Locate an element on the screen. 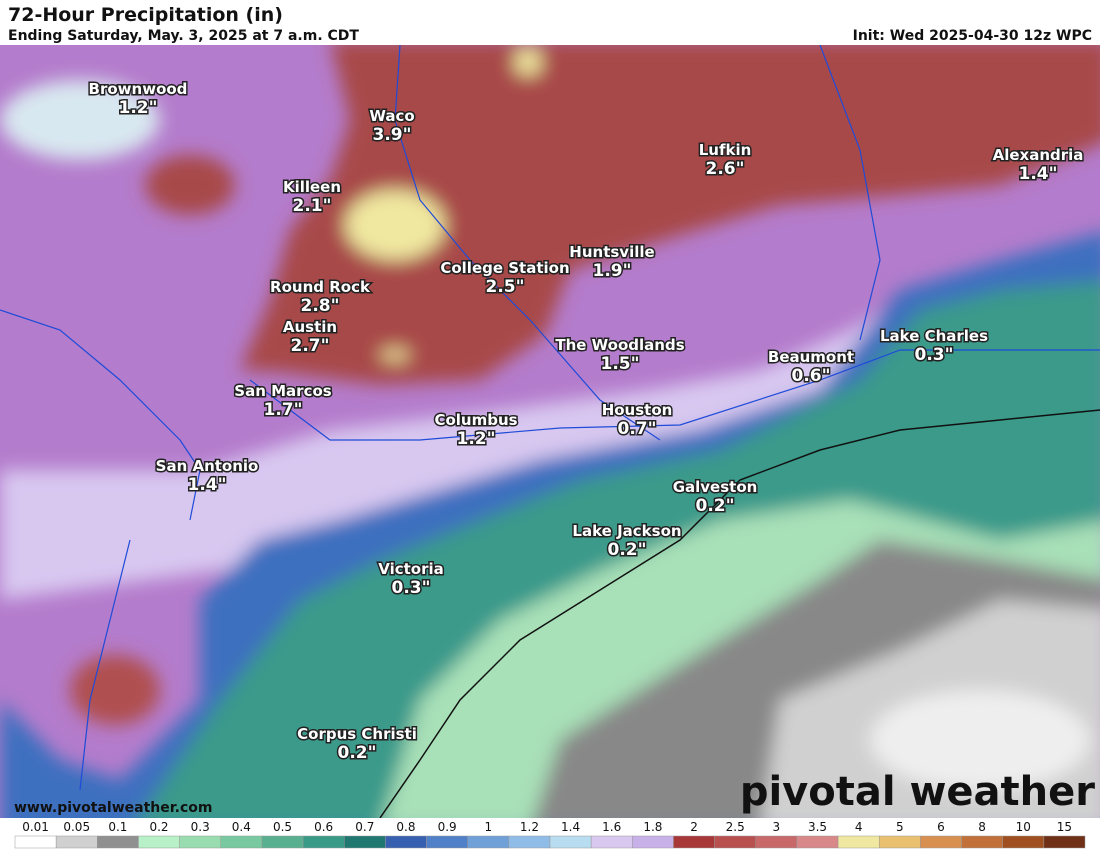 This screenshot has width=1100, height=850. city-name: Lake Charles is located at coordinates (934, 336).